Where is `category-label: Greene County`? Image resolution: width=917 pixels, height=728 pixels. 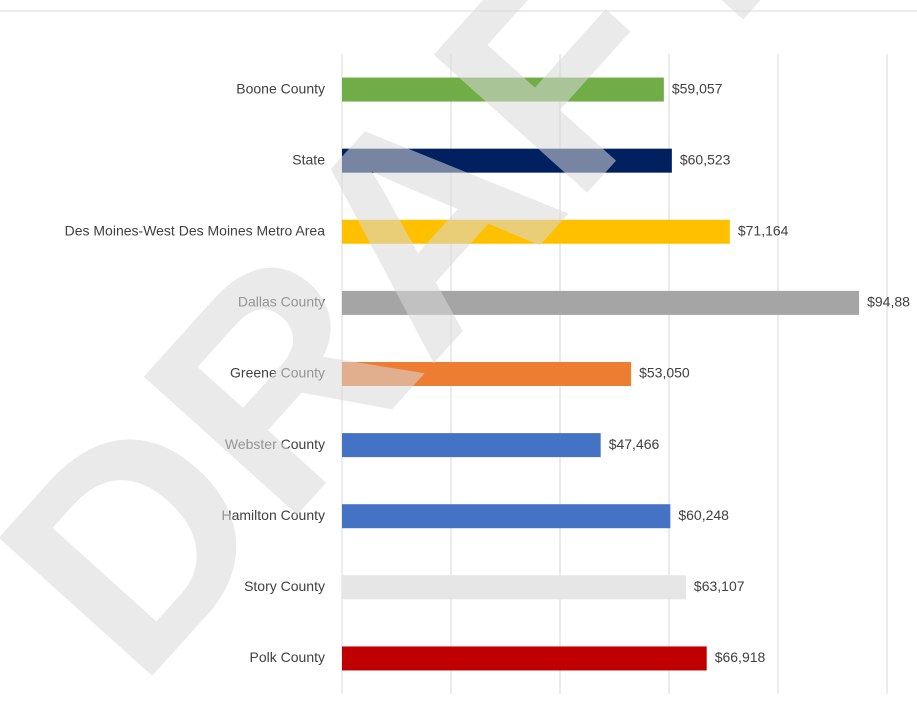 category-label: Greene County is located at coordinates (277, 373).